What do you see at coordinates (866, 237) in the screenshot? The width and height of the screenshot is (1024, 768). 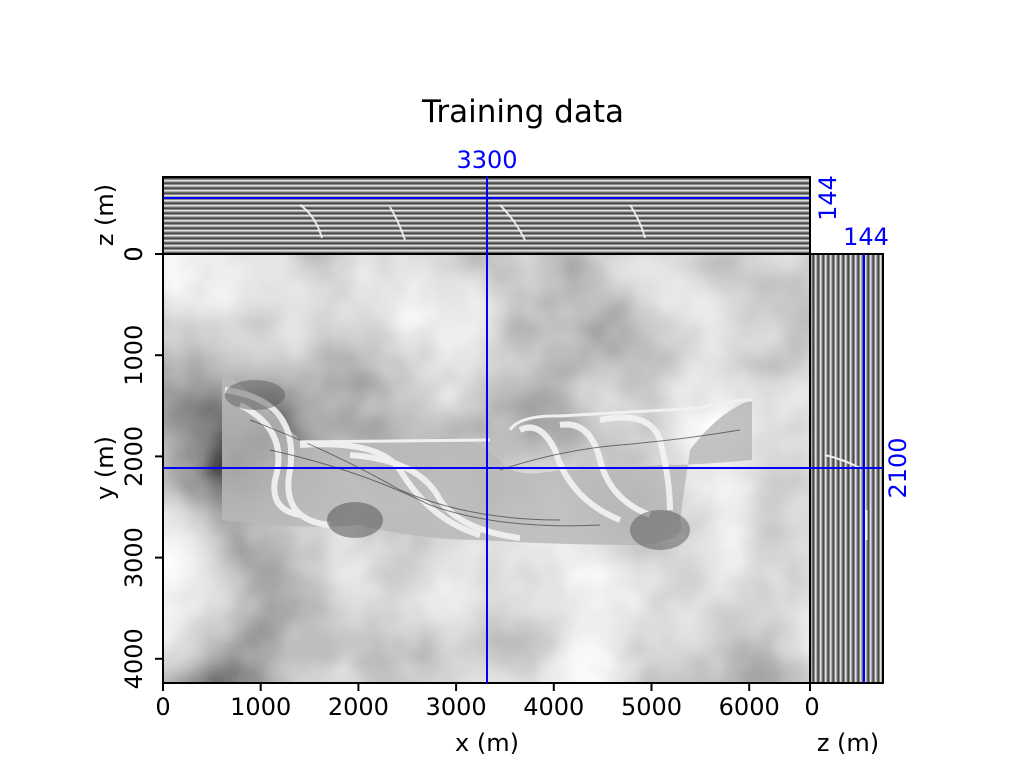 I see `z-slice-label-right: 144` at bounding box center [866, 237].